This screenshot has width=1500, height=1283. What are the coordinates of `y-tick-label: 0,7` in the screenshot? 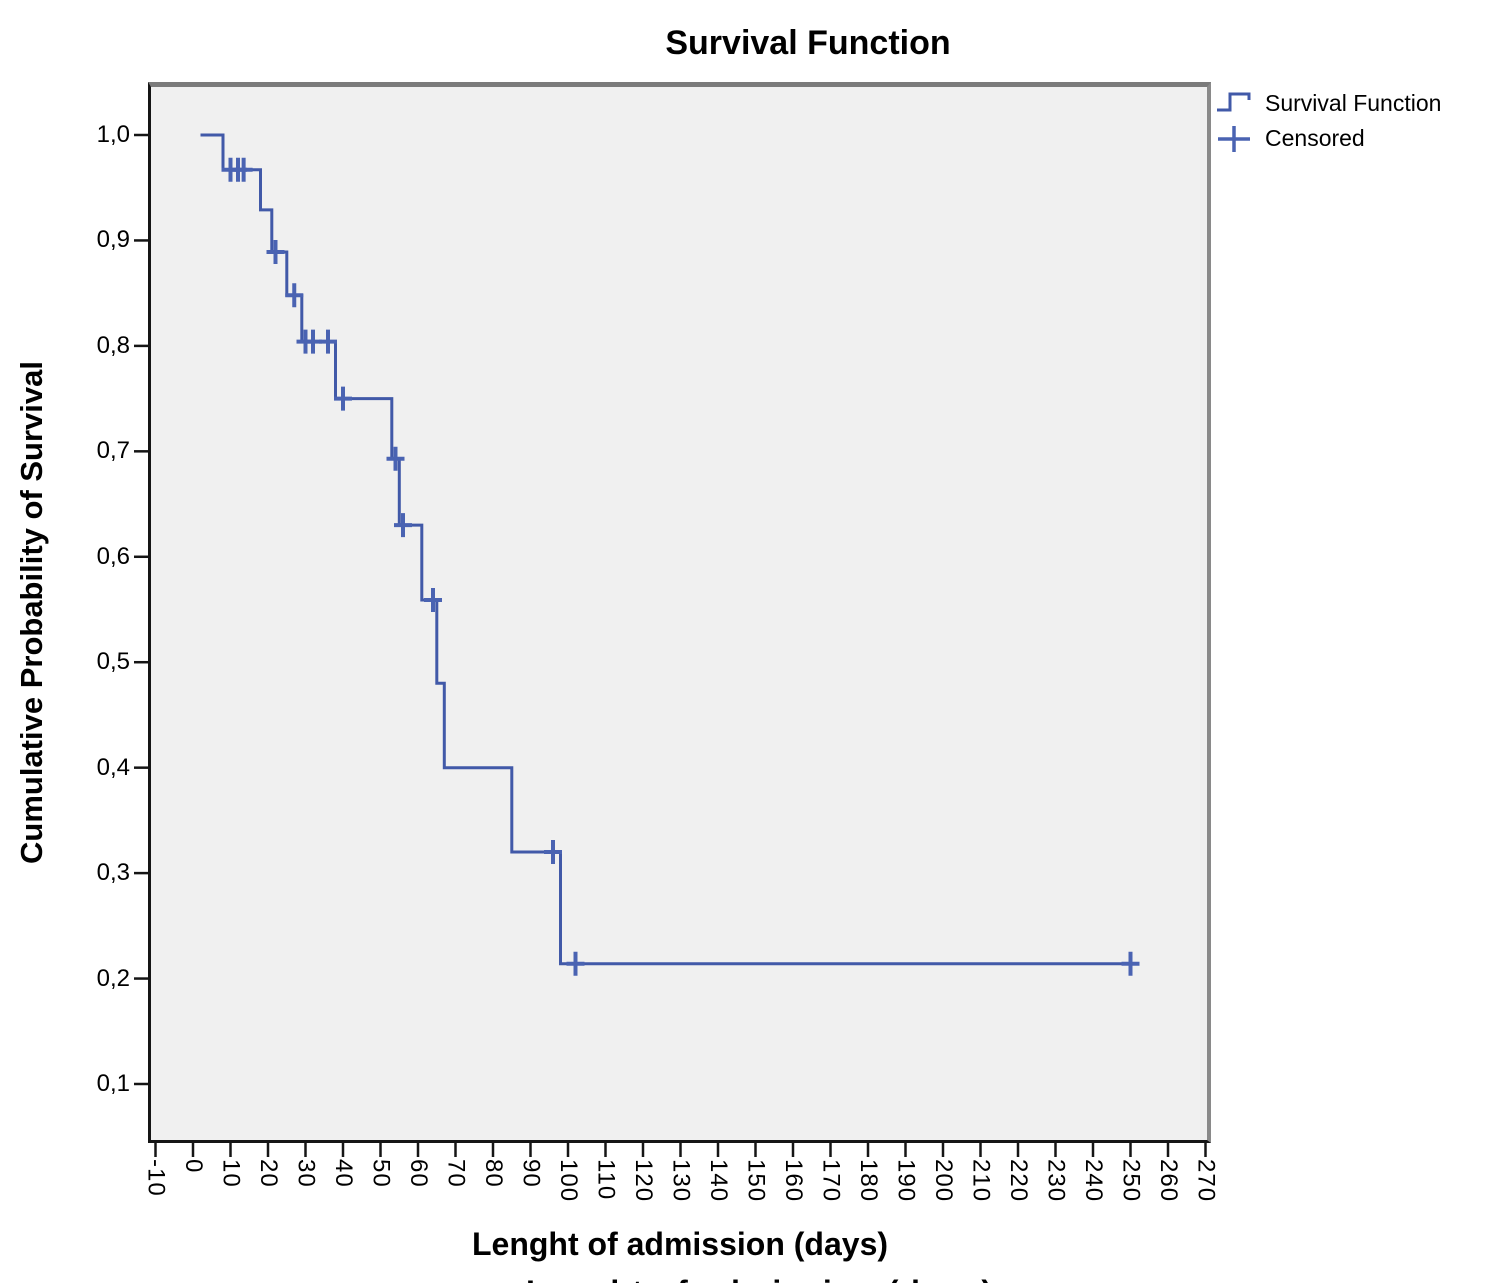 It's located at (113, 451).